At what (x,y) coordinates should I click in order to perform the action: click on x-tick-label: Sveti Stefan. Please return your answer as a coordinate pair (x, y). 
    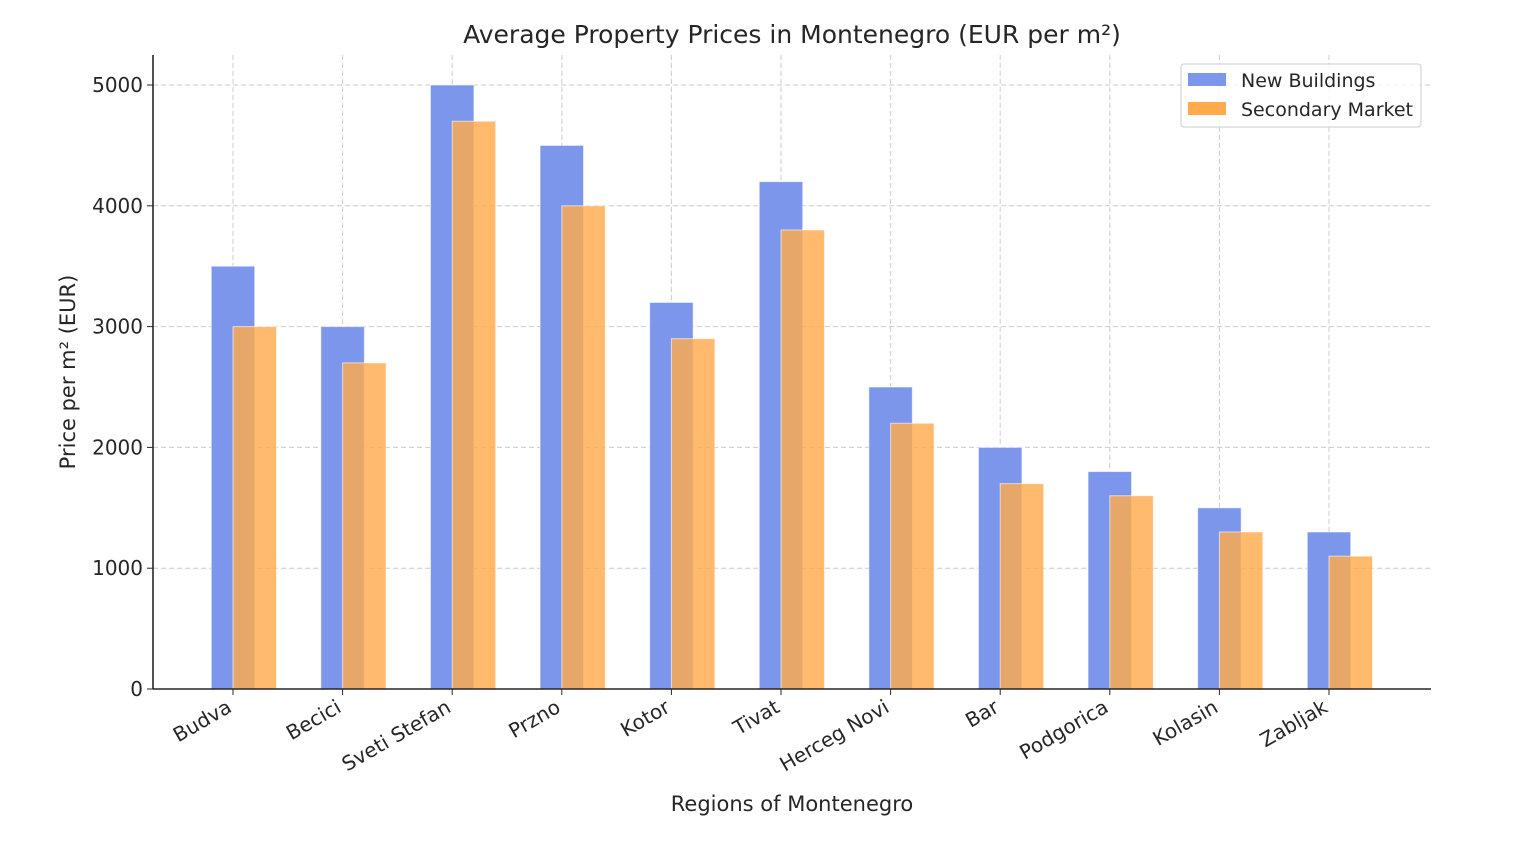
    Looking at the image, I should click on (396, 735).